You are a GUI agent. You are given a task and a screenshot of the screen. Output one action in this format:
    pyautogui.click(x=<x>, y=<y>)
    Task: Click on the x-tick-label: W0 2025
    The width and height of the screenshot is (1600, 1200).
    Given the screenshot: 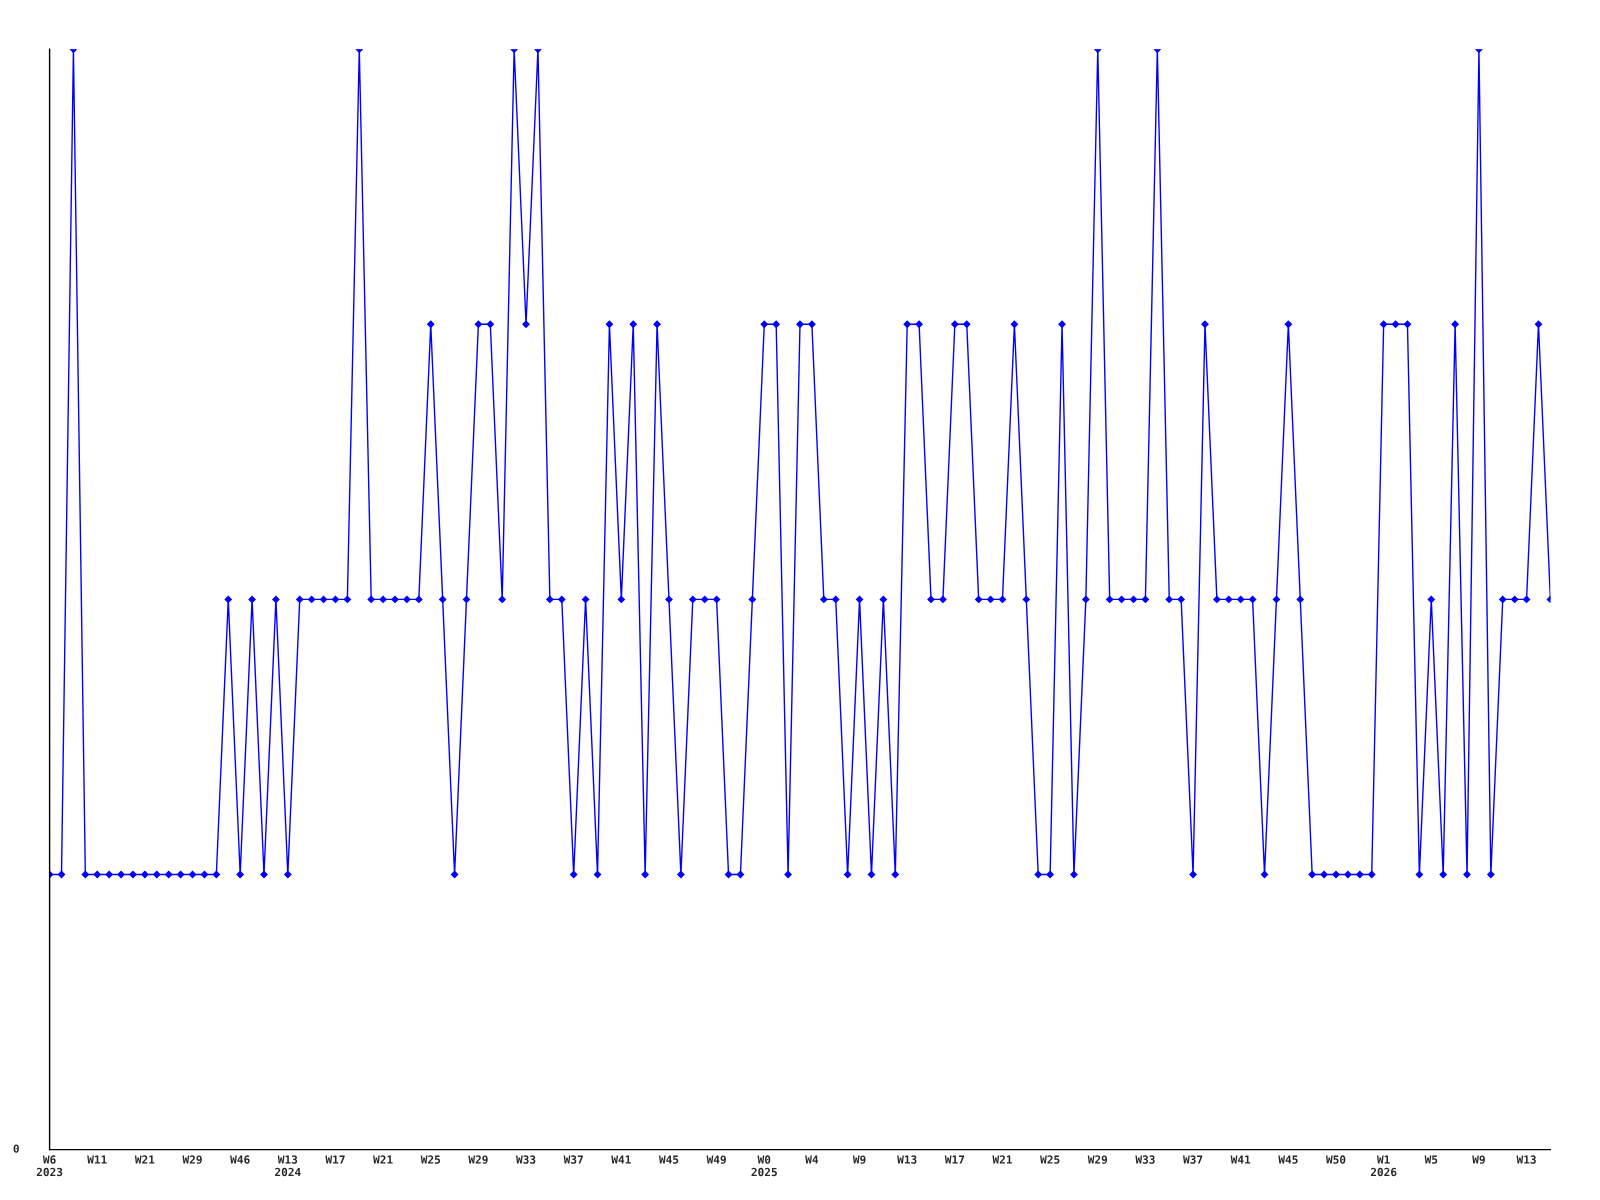 What is the action you would take?
    pyautogui.click(x=764, y=1166)
    